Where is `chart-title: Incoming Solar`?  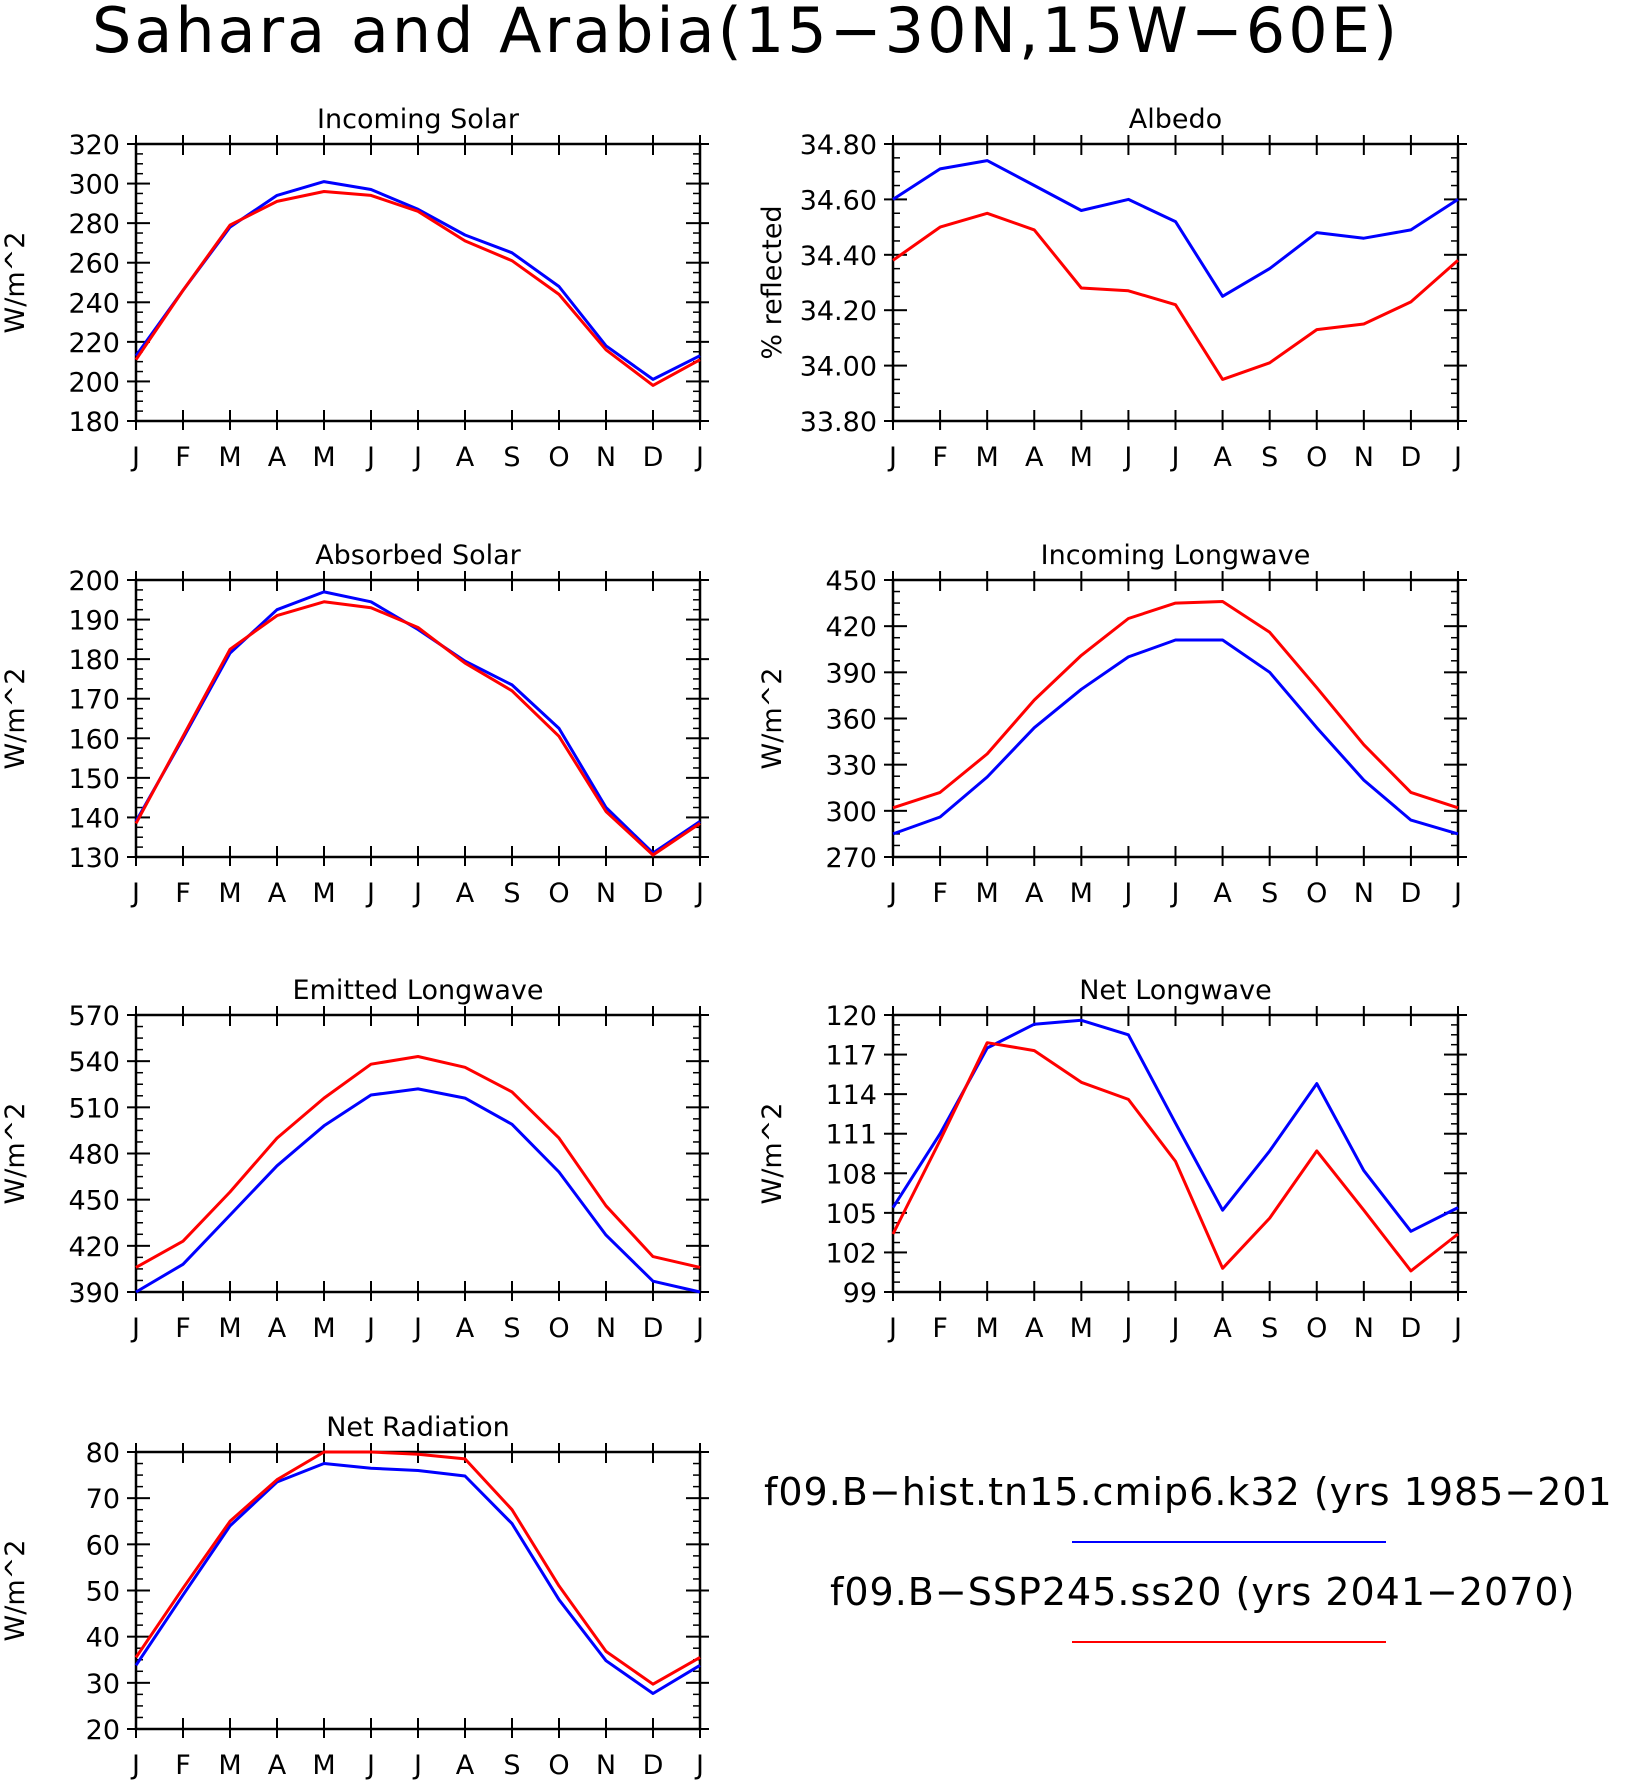
chart-title: Incoming Solar is located at coordinates (418, 119).